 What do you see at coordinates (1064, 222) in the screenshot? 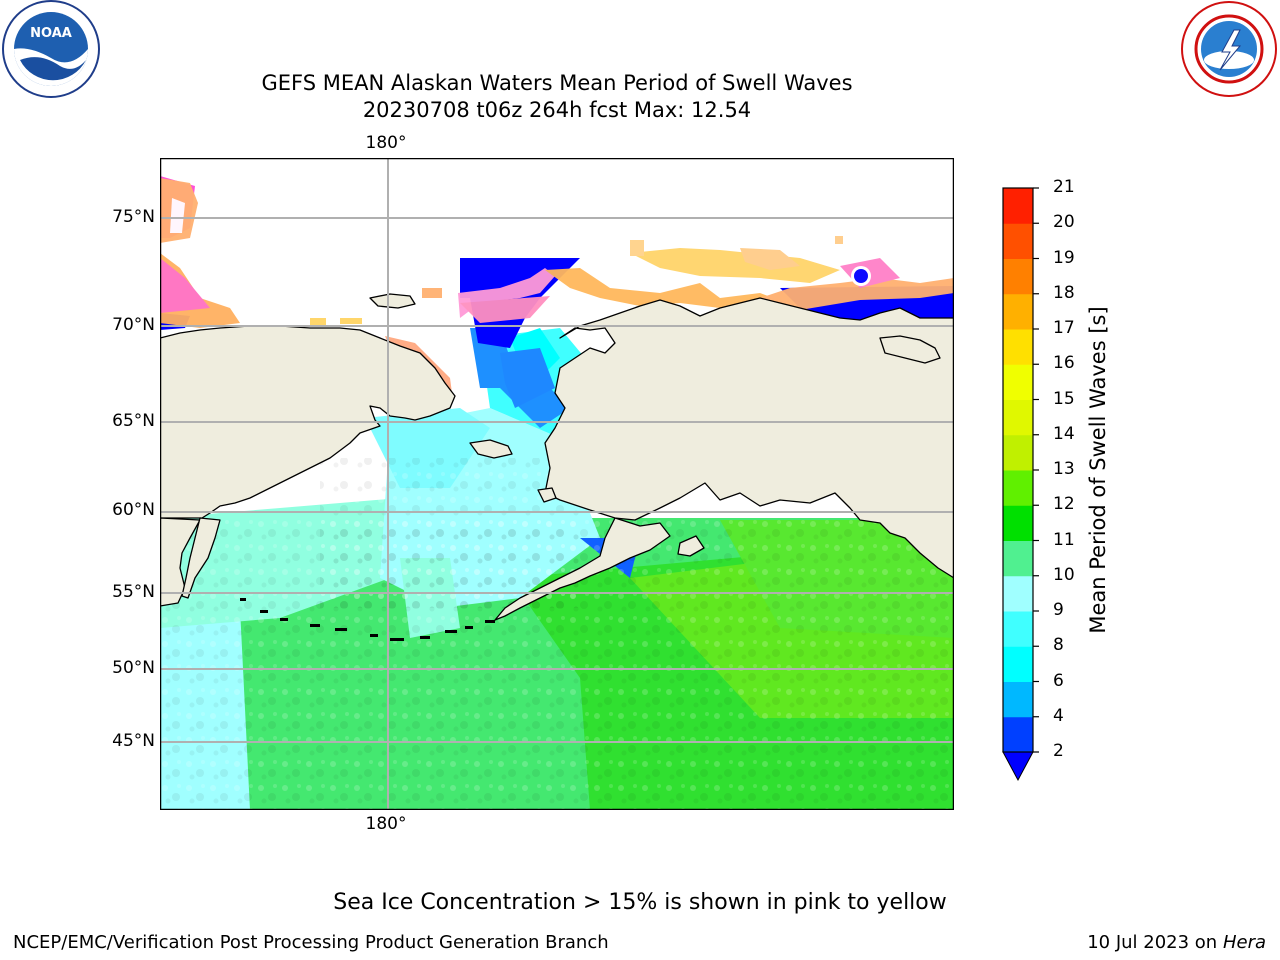
I see `colorbar-tick-label: 20` at bounding box center [1064, 222].